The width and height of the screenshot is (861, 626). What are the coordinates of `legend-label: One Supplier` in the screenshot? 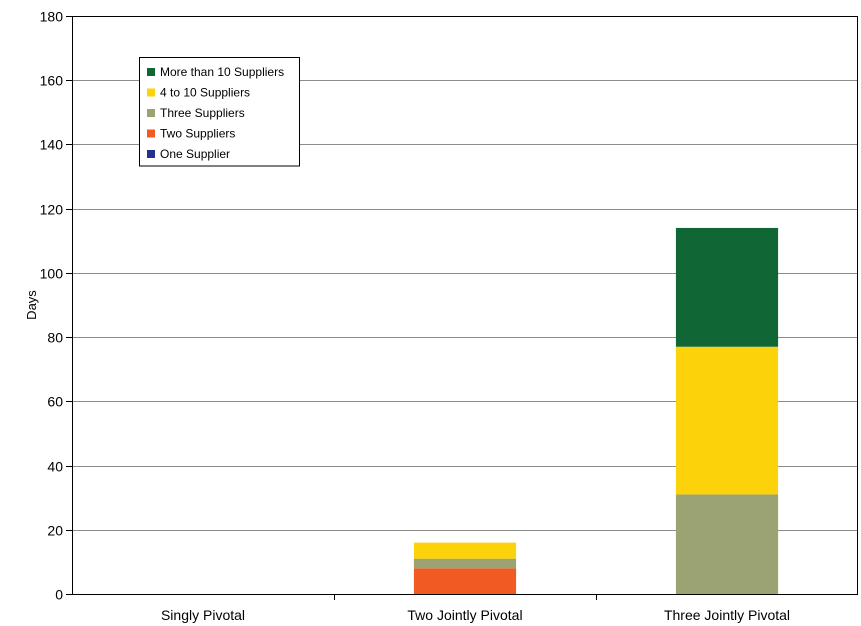 It's located at (195, 154).